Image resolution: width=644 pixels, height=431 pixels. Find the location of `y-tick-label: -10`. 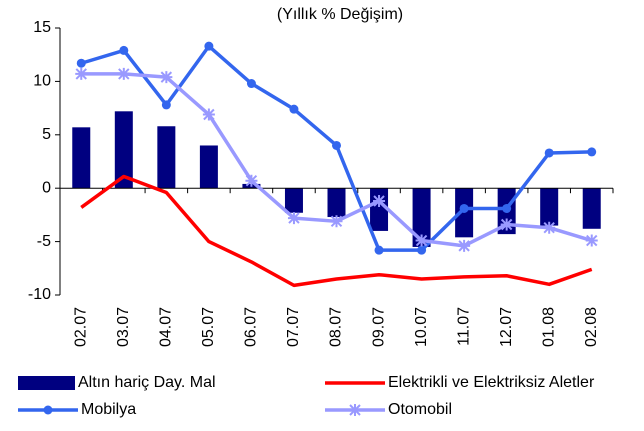

y-tick-label: -10 is located at coordinates (39, 294).